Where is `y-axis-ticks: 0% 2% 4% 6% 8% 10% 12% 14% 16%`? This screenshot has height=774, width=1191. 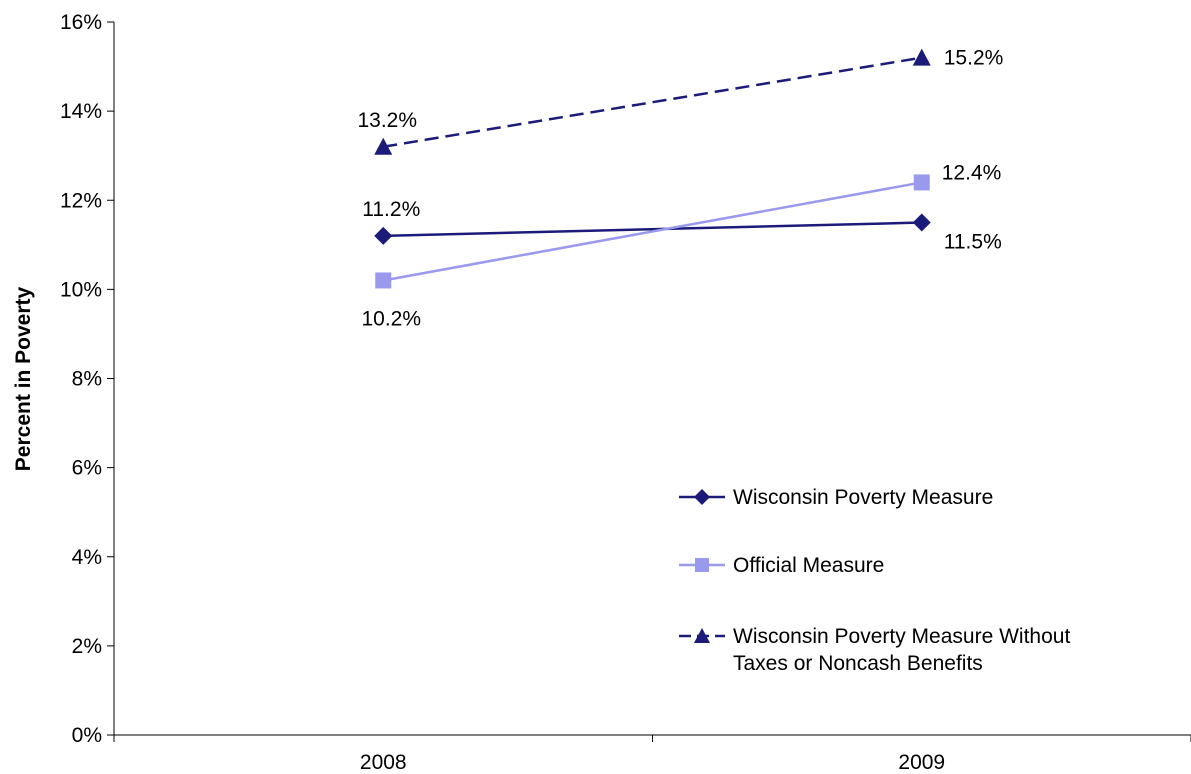 y-axis-ticks: 0% 2% 4% 6% 8% 10% 12% 14% 16% is located at coordinates (87, 379).